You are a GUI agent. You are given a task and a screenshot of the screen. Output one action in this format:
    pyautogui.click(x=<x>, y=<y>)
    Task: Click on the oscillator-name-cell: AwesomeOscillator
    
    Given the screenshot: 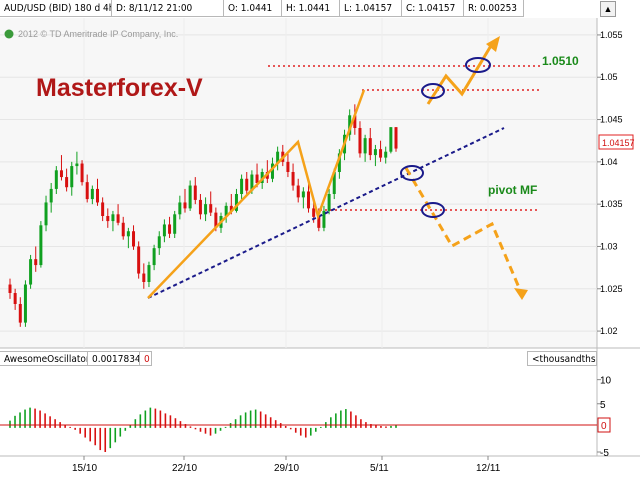 What is the action you would take?
    pyautogui.click(x=44, y=358)
    